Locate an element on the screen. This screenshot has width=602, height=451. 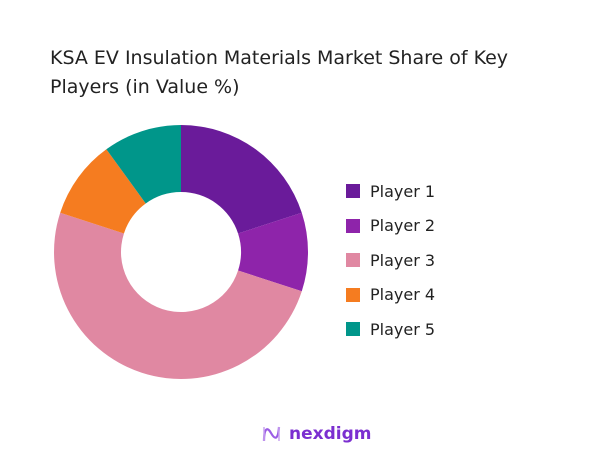
legend-label: Player 3 is located at coordinates (403, 260).